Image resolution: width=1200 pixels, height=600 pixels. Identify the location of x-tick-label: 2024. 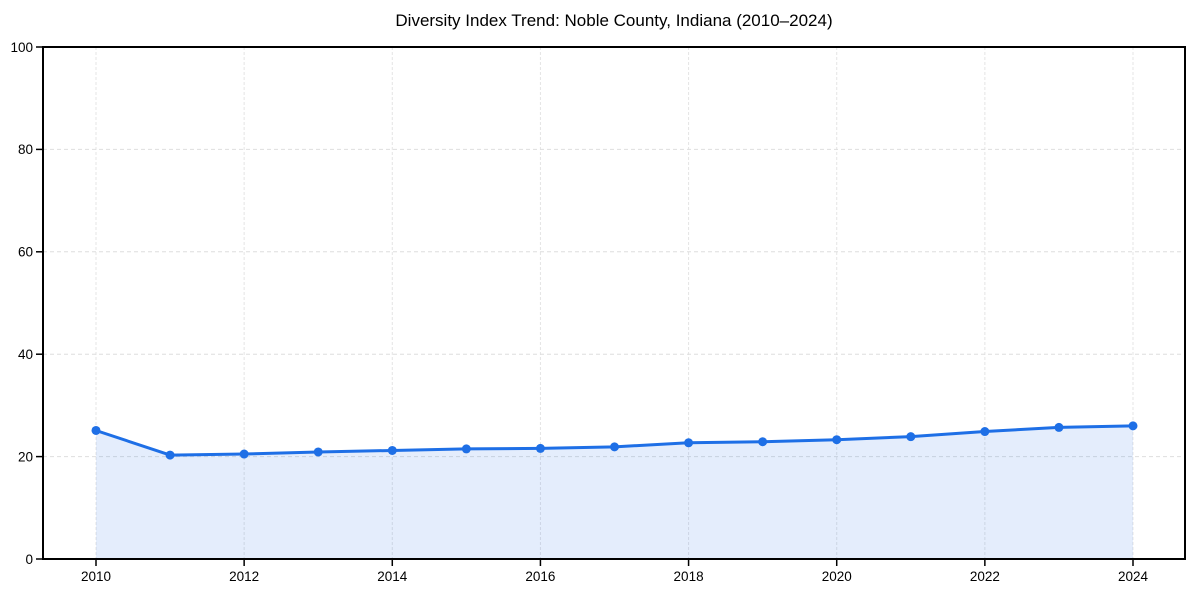
(1133, 576).